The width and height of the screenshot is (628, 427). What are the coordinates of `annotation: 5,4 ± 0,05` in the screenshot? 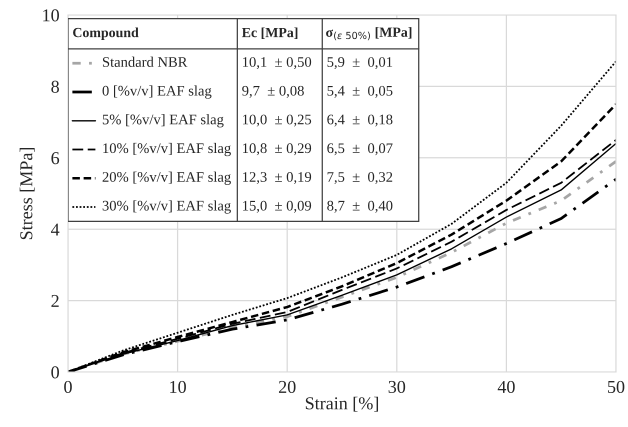 It's located at (360, 92).